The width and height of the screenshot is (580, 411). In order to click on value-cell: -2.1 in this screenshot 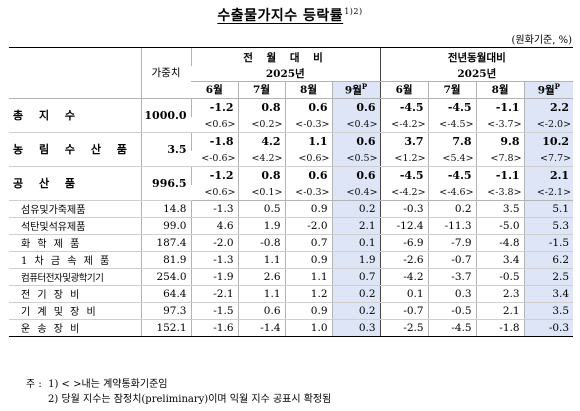, I will do `click(214, 294)`.